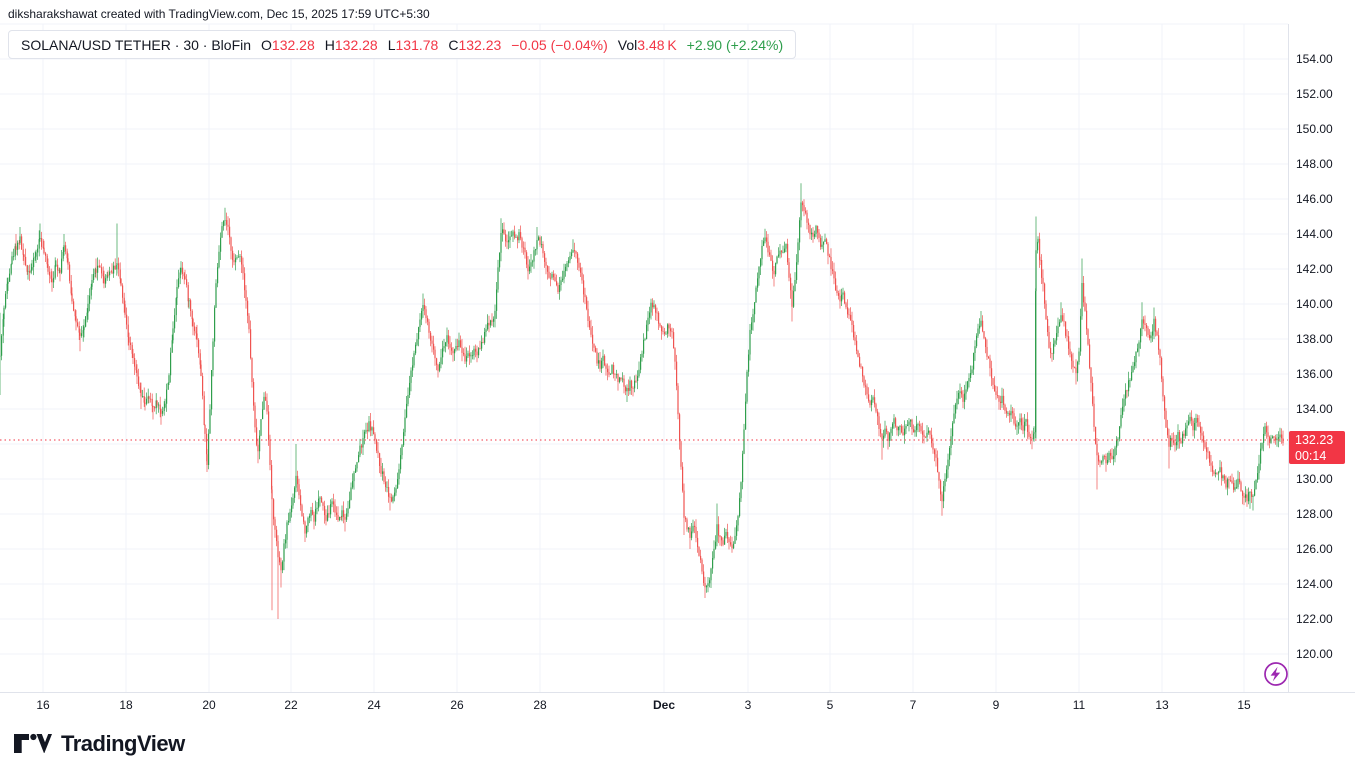  Describe the element at coordinates (374, 705) in the screenshot. I see `time-tick-label: 24` at that location.